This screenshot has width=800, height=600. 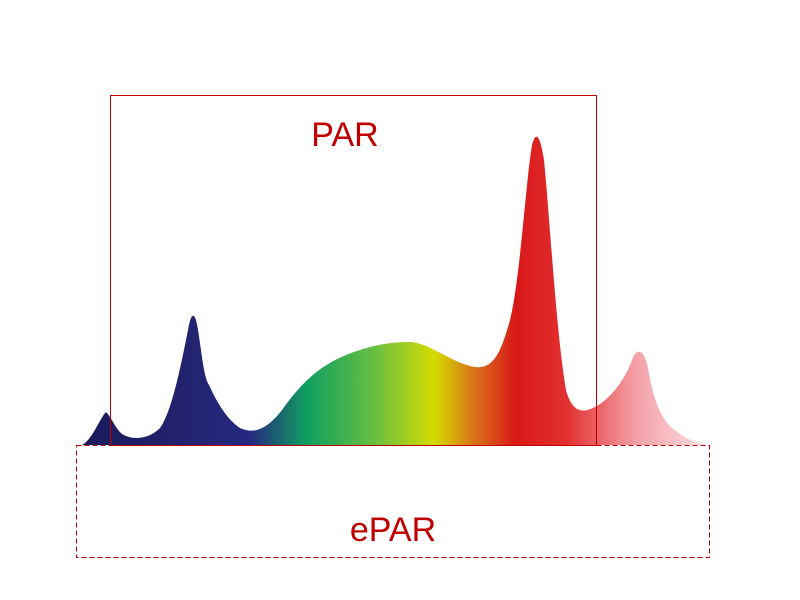 I want to click on epar-frame, so click(x=393, y=501).